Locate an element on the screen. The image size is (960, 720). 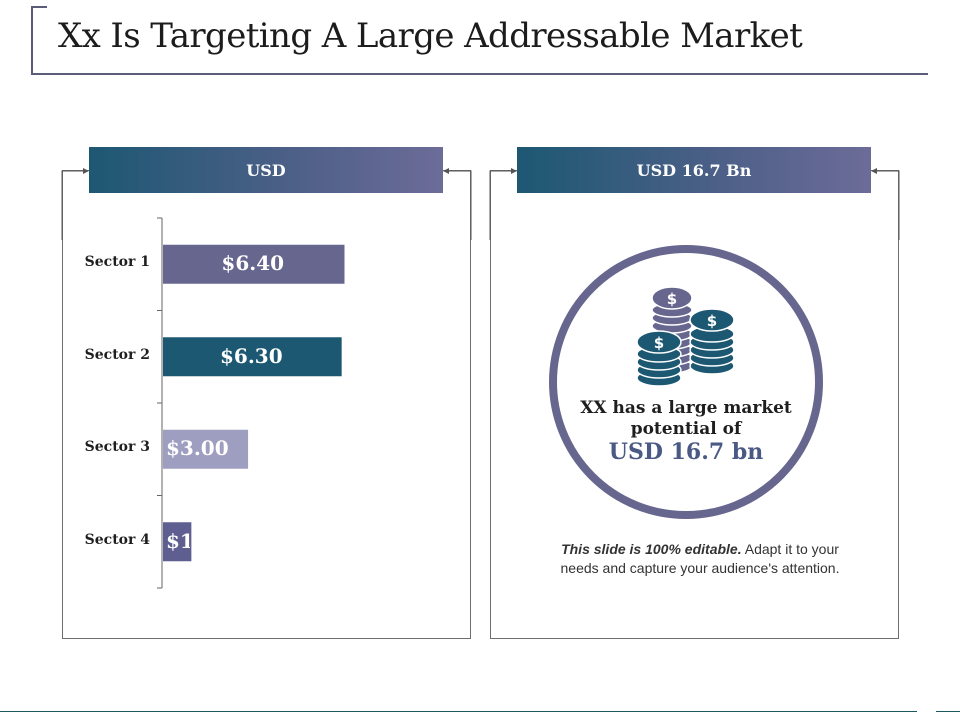
ring-text-line2: potential of is located at coordinates (686, 429).